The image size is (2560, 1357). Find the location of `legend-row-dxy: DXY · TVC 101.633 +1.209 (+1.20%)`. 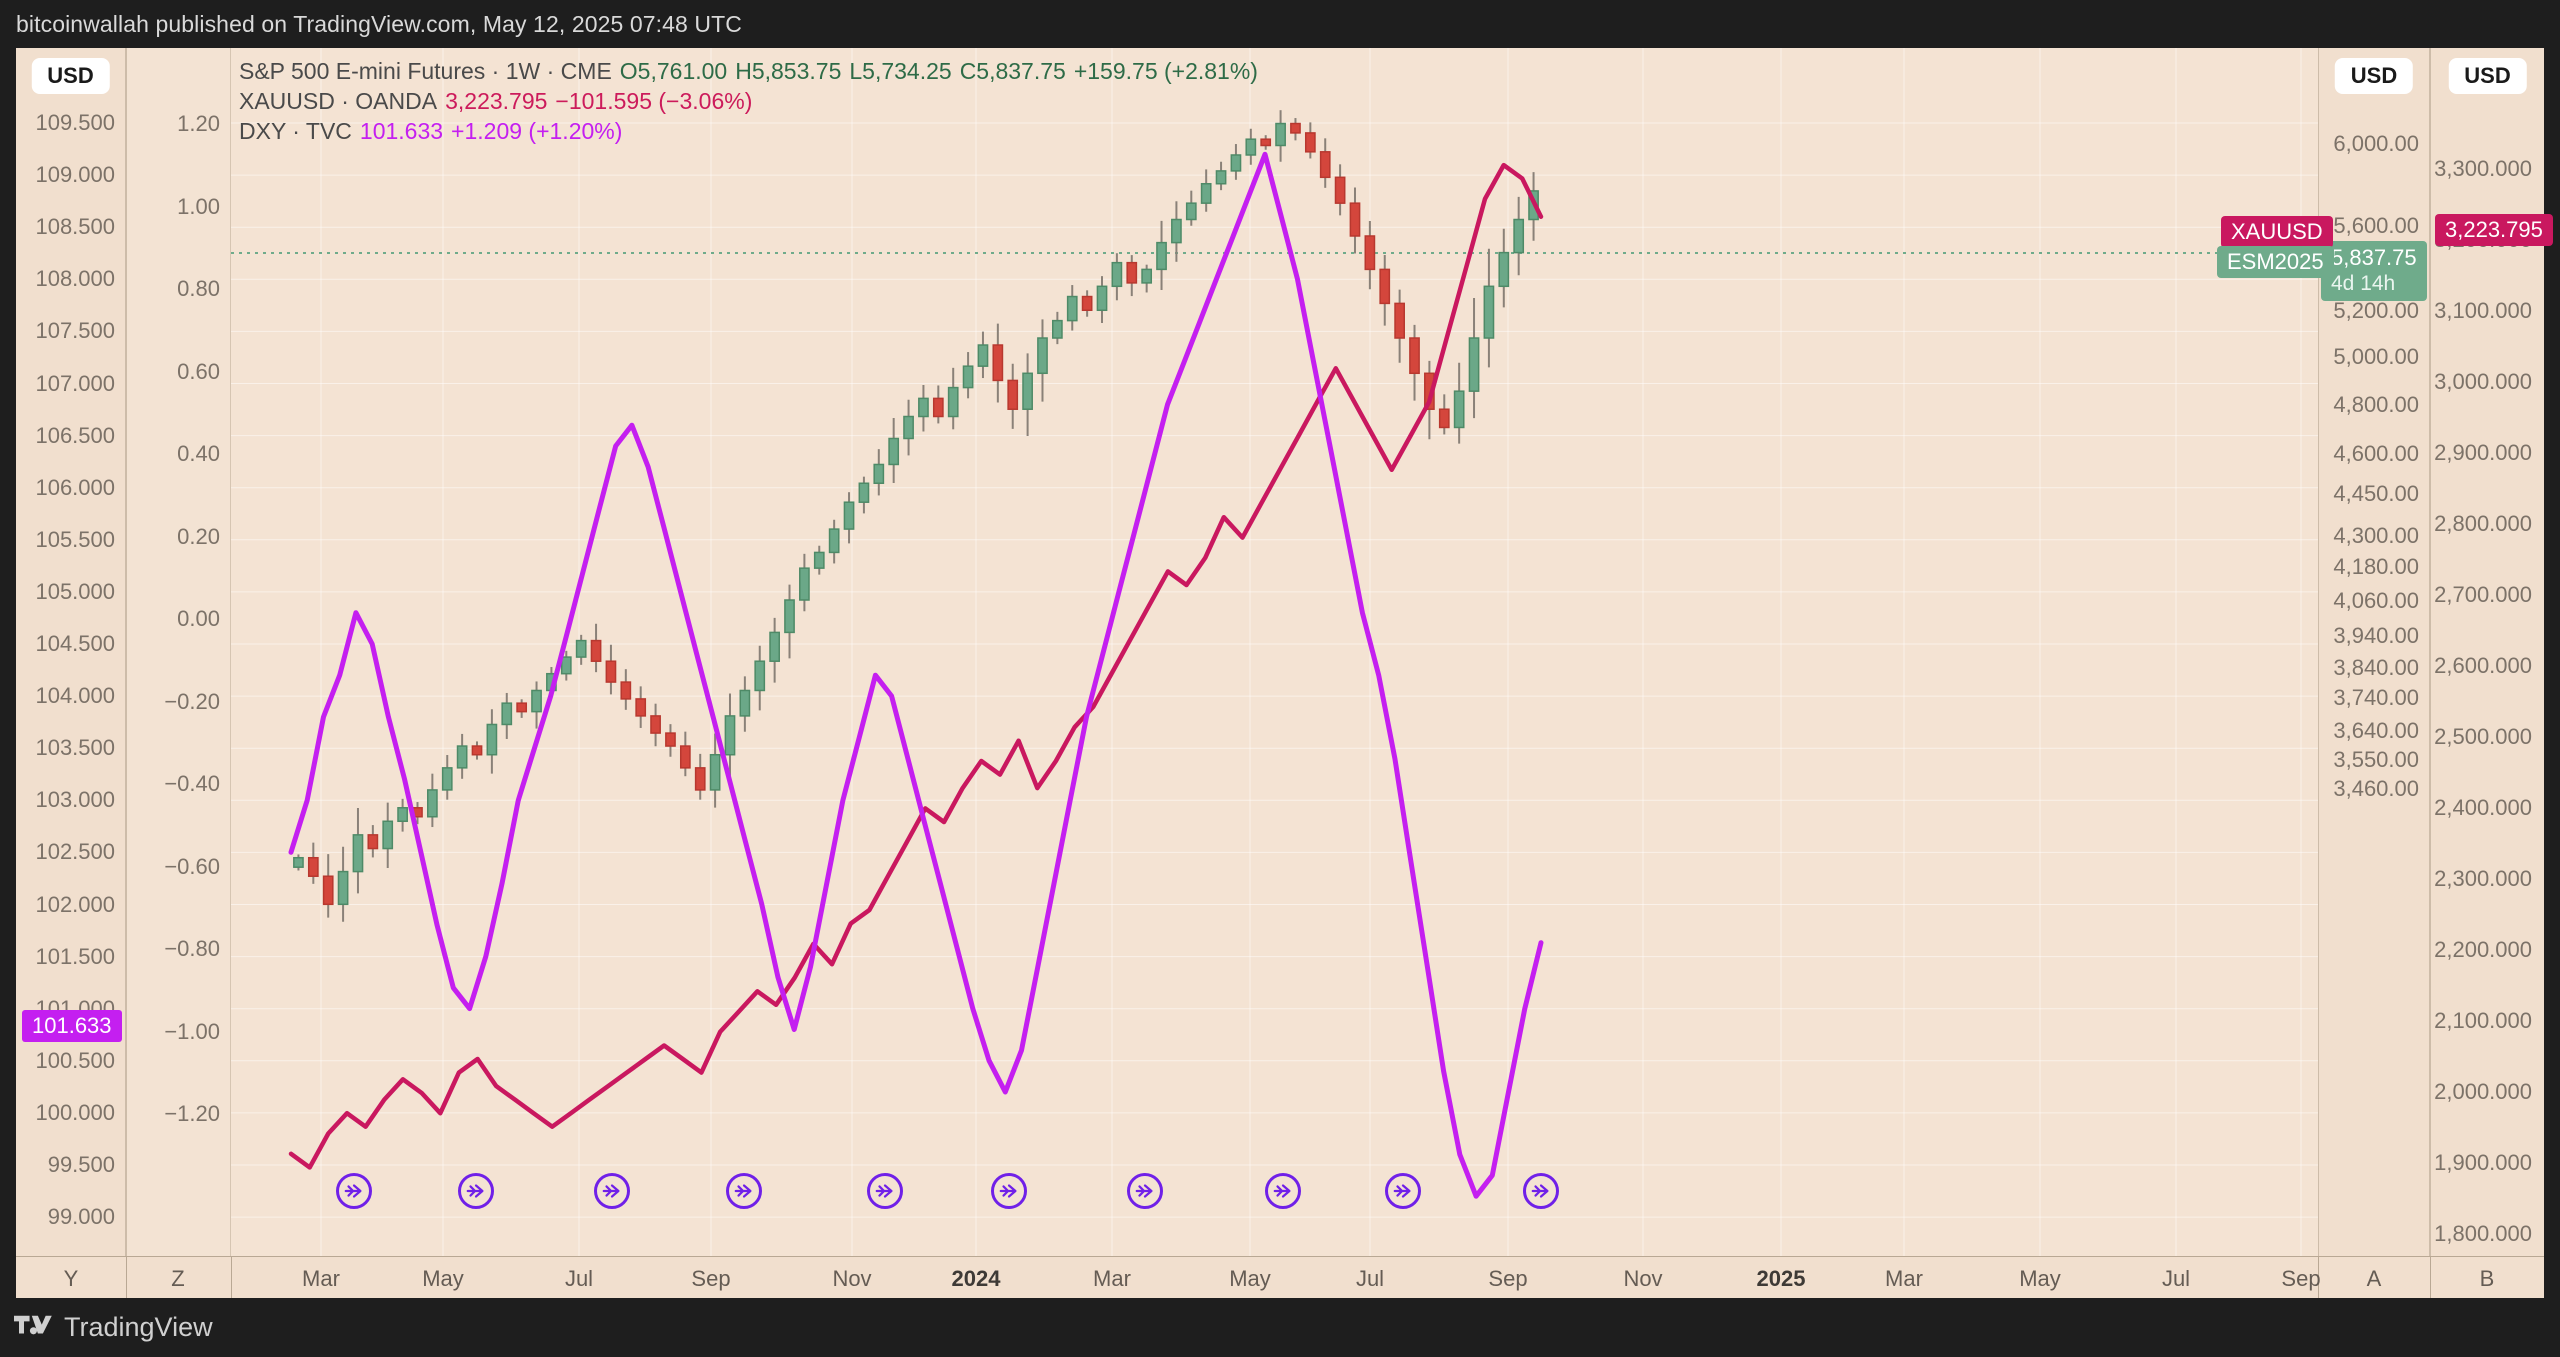

legend-row-dxy: DXY · TVC 101.633 +1.209 (+1.20%) is located at coordinates (748, 131).